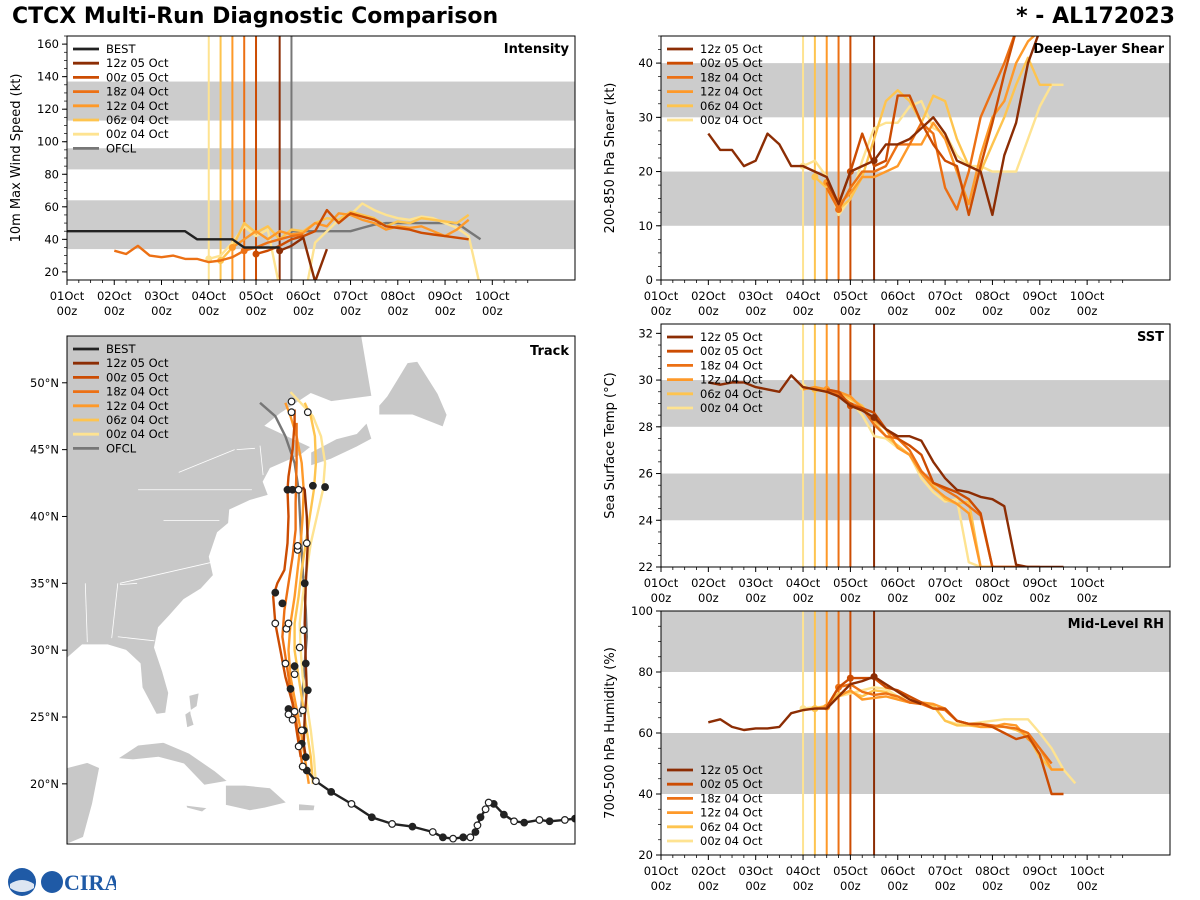  Describe the element at coordinates (137, 406) in the screenshot. I see `legend-label: 12z 04 Oct` at that location.